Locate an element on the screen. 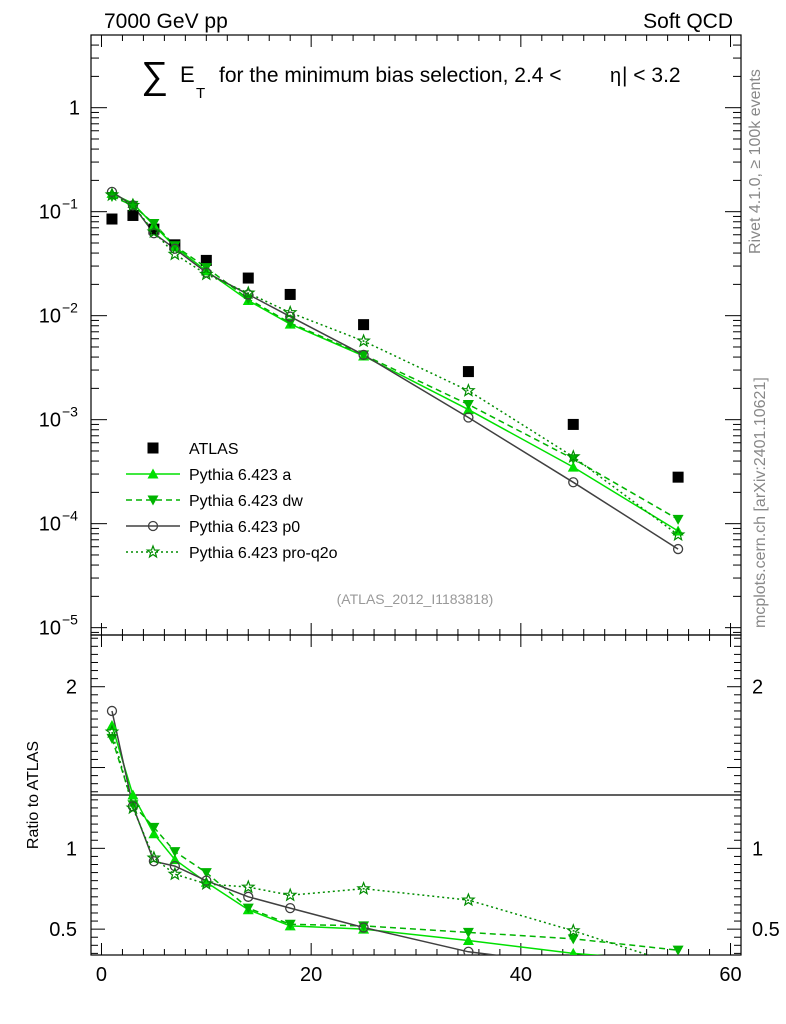  title-variable: E is located at coordinates (187, 74).